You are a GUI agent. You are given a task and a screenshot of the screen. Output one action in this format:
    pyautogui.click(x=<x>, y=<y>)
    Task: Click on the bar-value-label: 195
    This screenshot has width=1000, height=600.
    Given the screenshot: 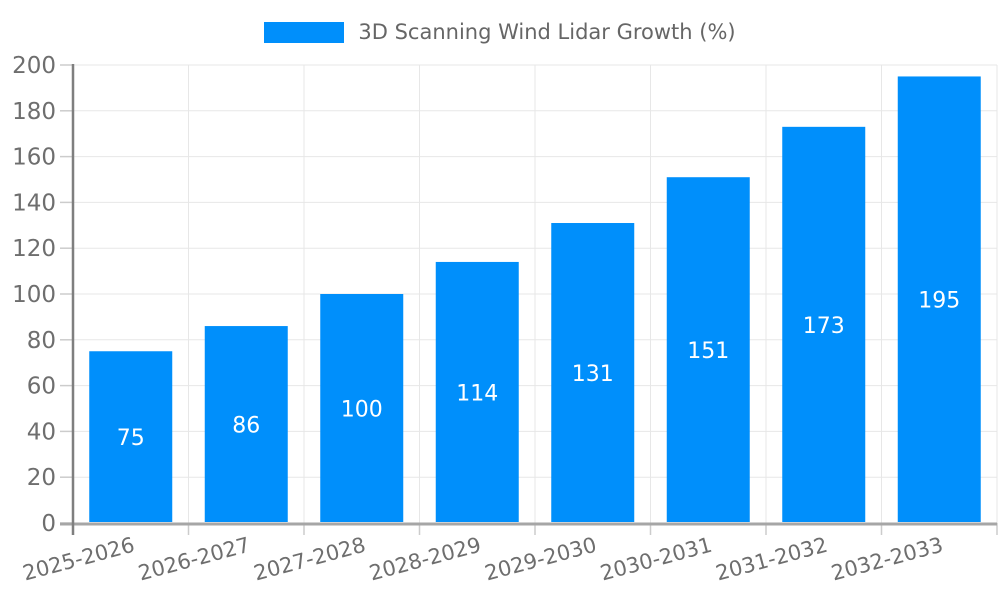 What is the action you would take?
    pyautogui.click(x=939, y=301)
    